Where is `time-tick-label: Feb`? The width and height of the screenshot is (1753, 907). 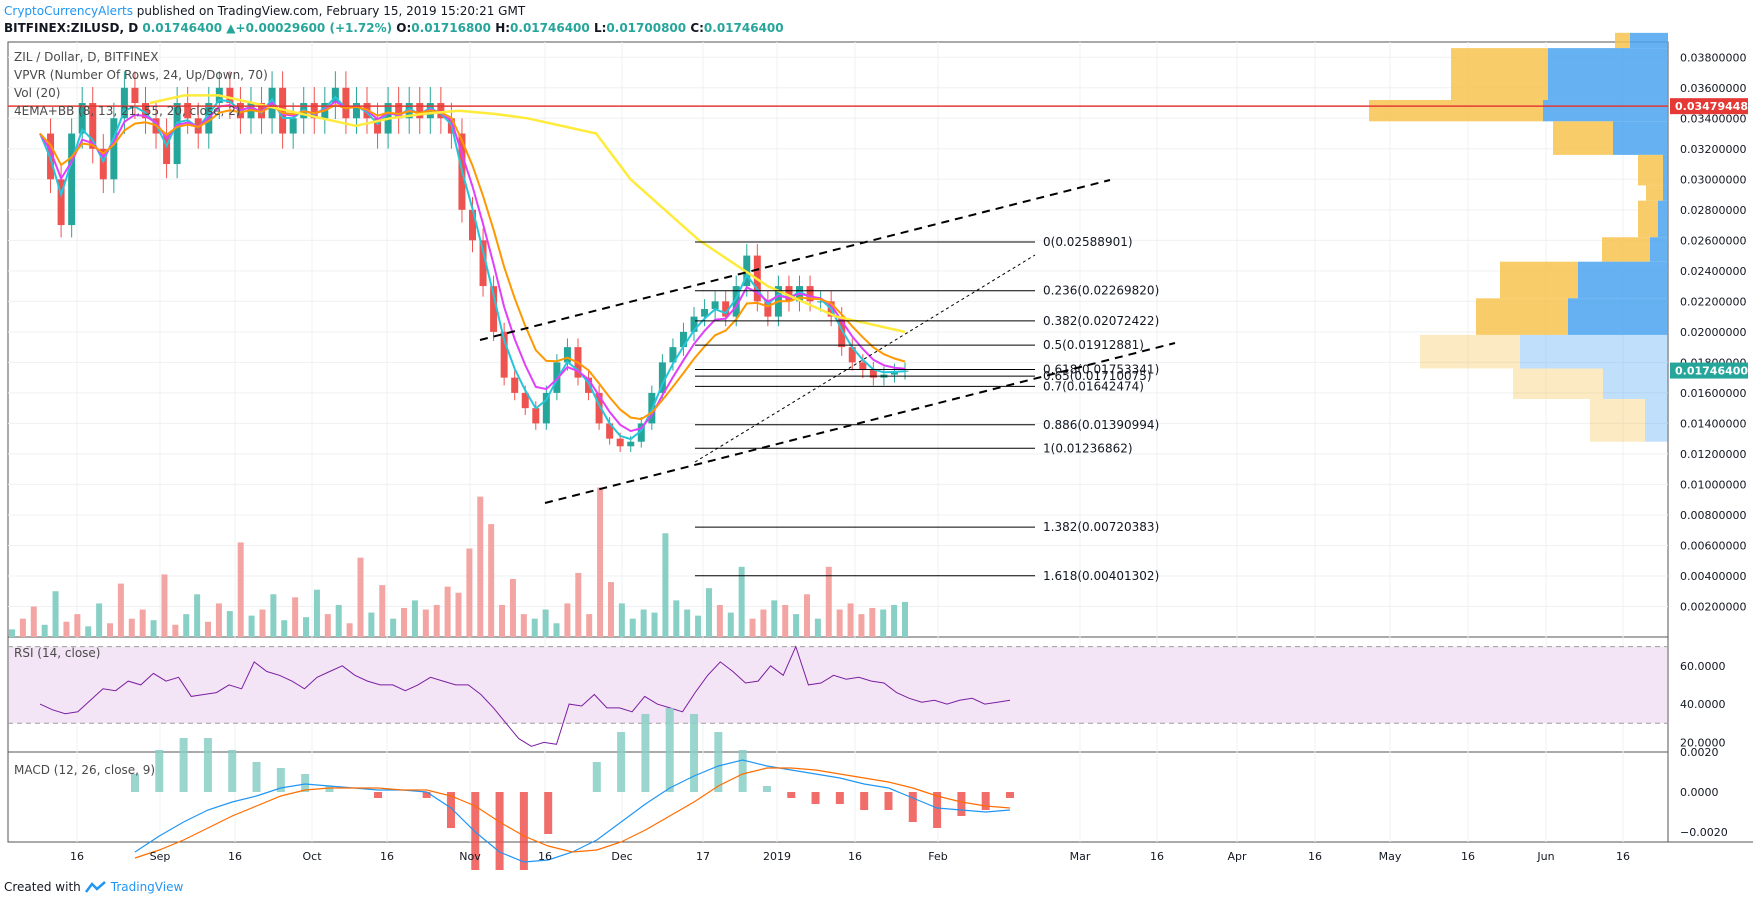
time-tick-label: Feb is located at coordinates (937, 856).